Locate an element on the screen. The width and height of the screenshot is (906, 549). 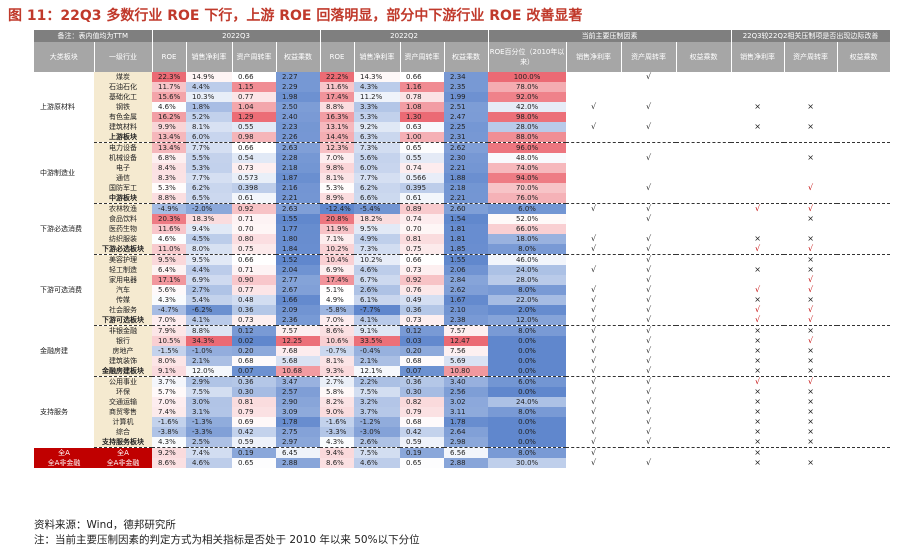
roe-percentile-cell: 76.0% is located at coordinates (527, 198).